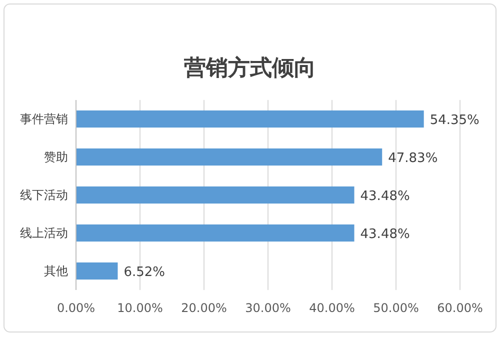  I want to click on data-label: 6.52%, so click(145, 272).